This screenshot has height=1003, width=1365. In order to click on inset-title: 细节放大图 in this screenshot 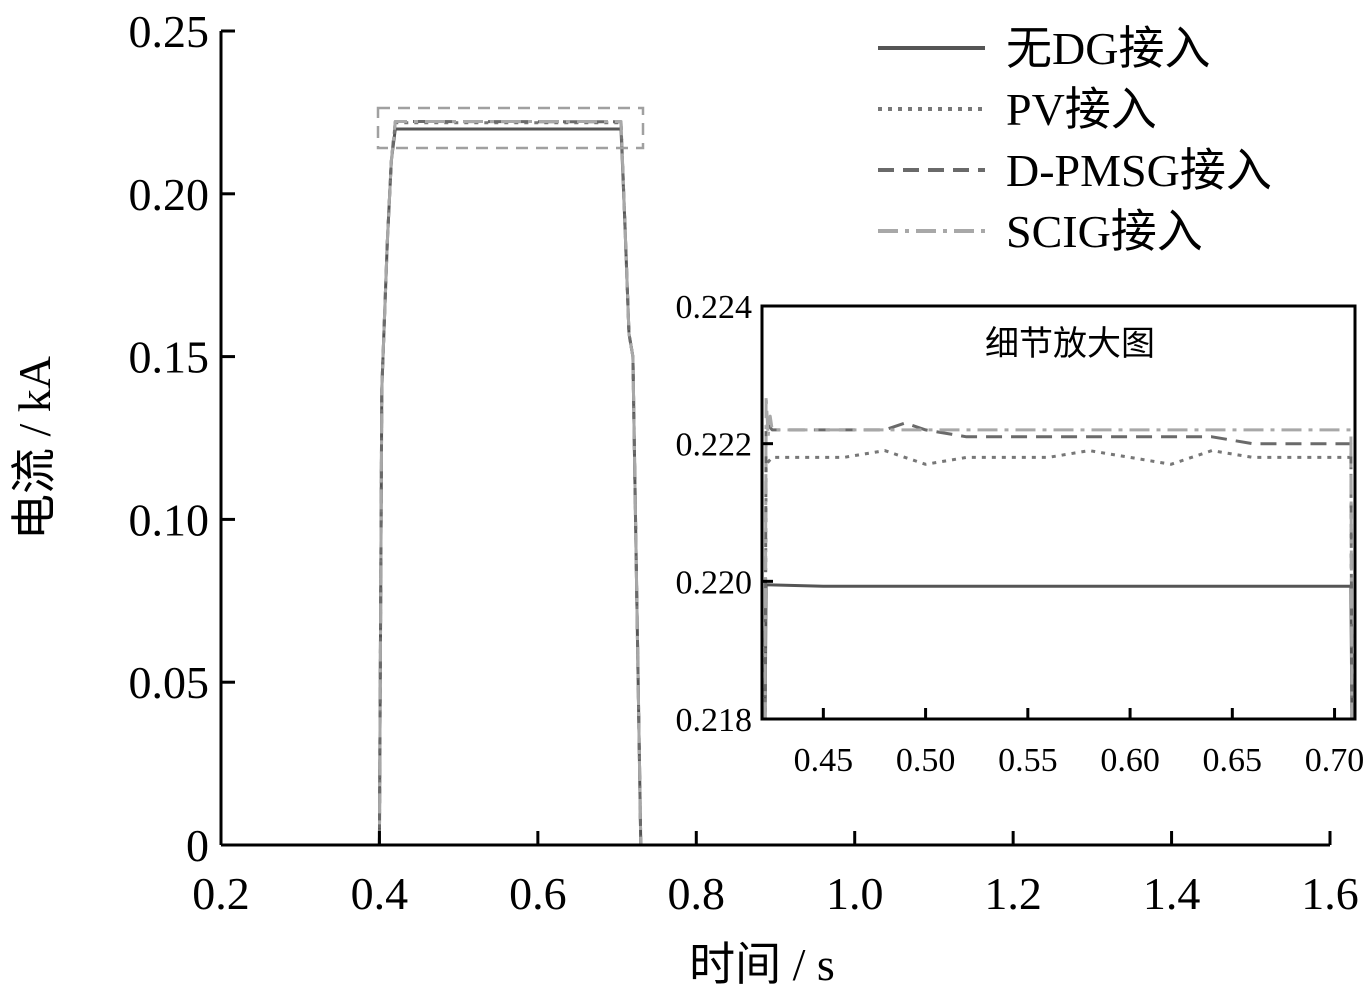, I will do `click(1070, 344)`.